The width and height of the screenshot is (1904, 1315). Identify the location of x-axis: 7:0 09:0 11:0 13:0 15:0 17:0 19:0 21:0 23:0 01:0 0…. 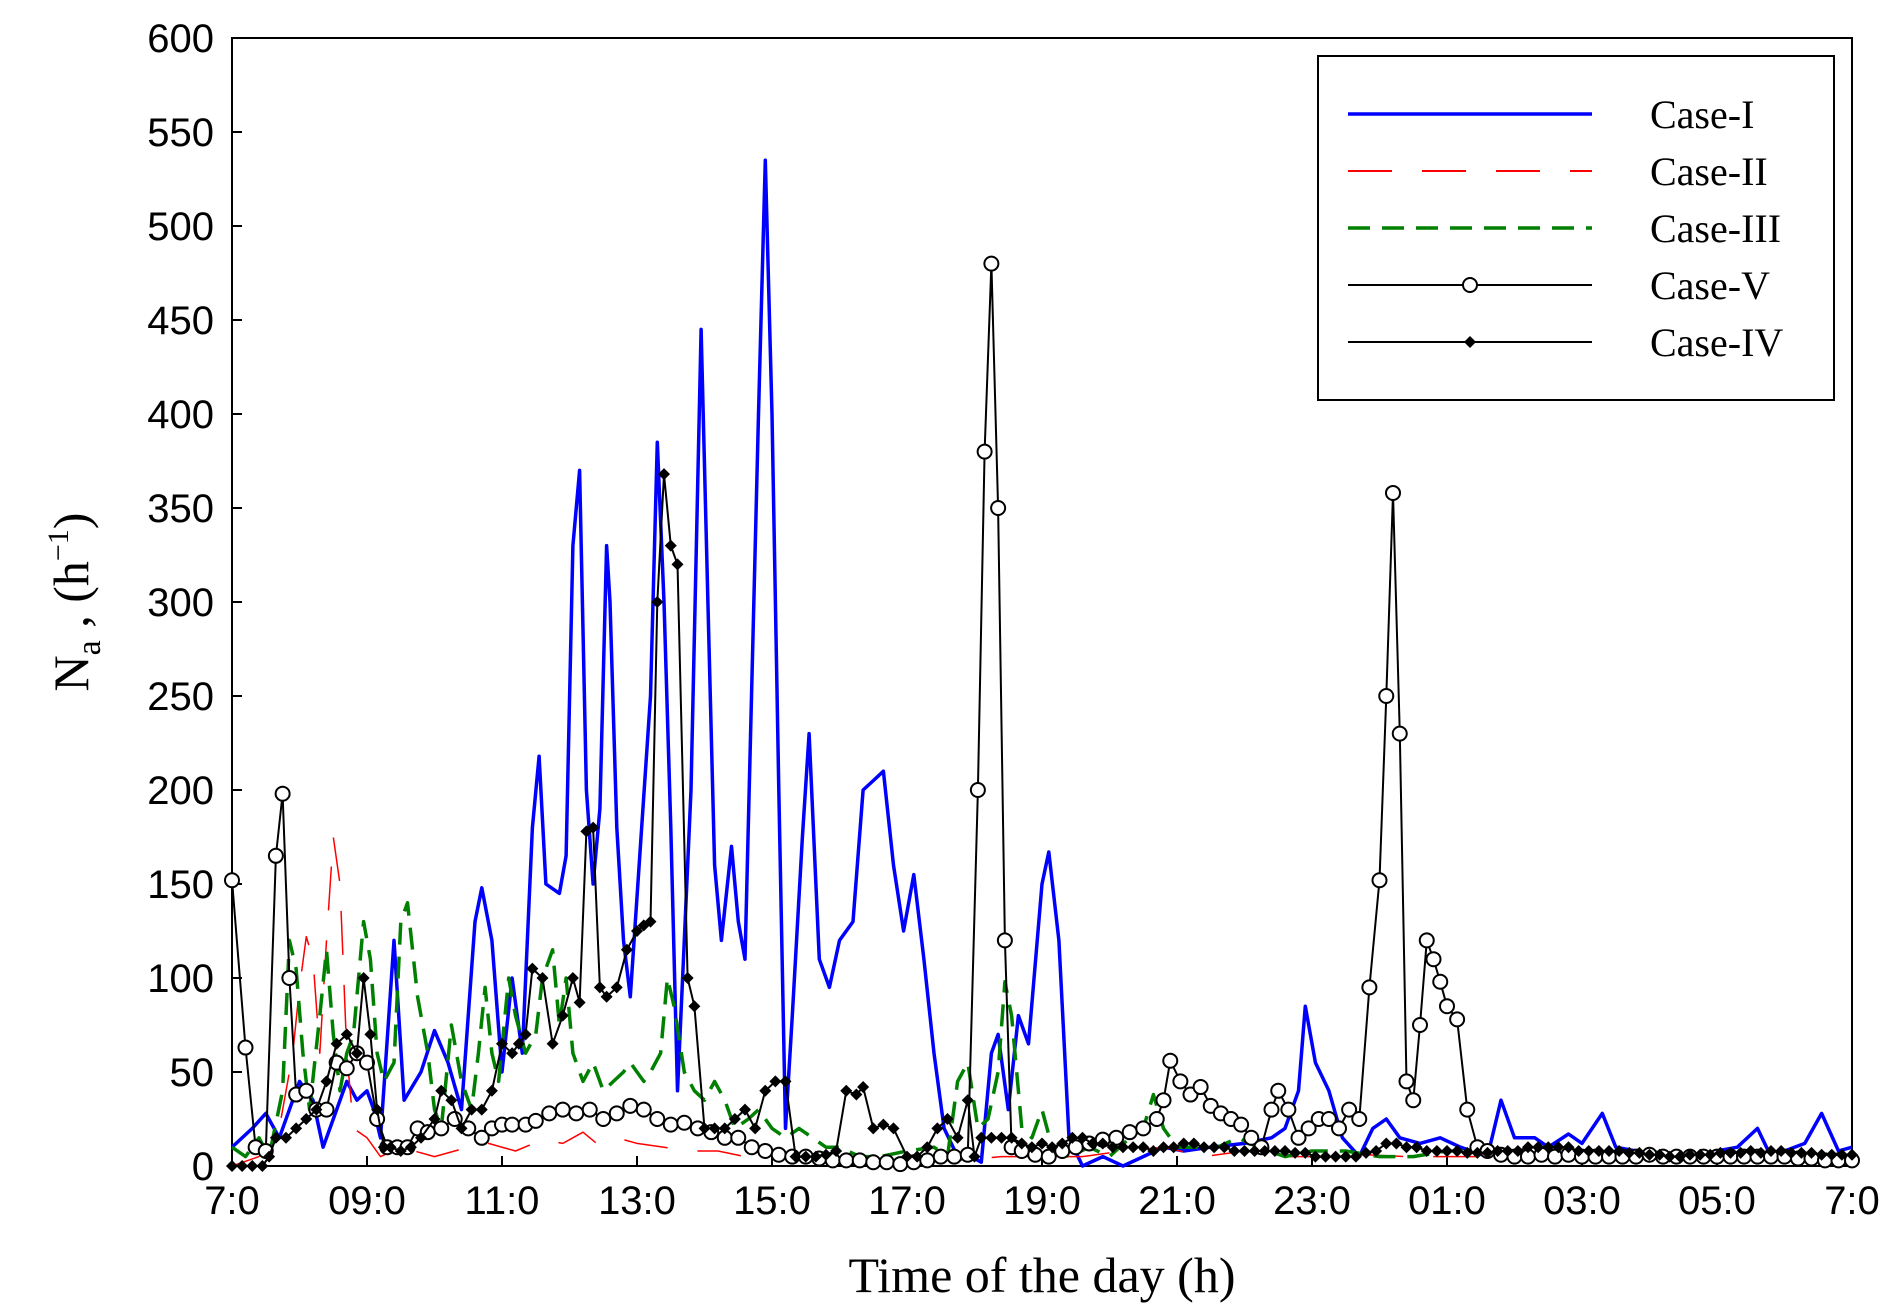
(1042, 1189).